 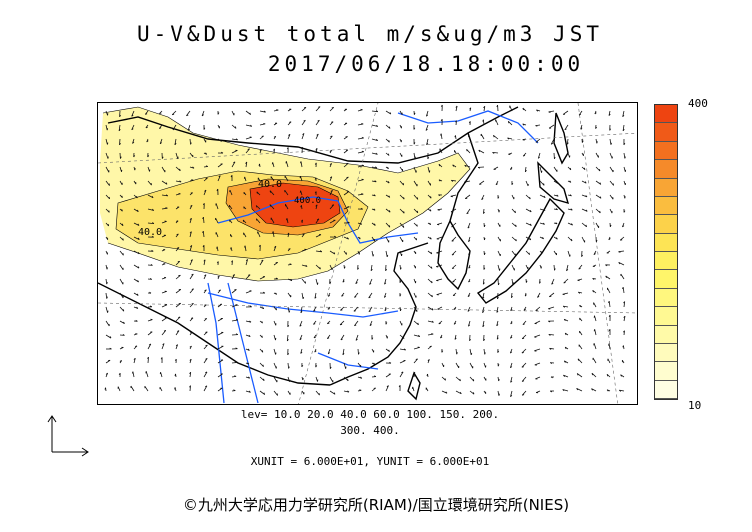 What do you see at coordinates (666, 252) in the screenshot?
I see `colorbar` at bounding box center [666, 252].